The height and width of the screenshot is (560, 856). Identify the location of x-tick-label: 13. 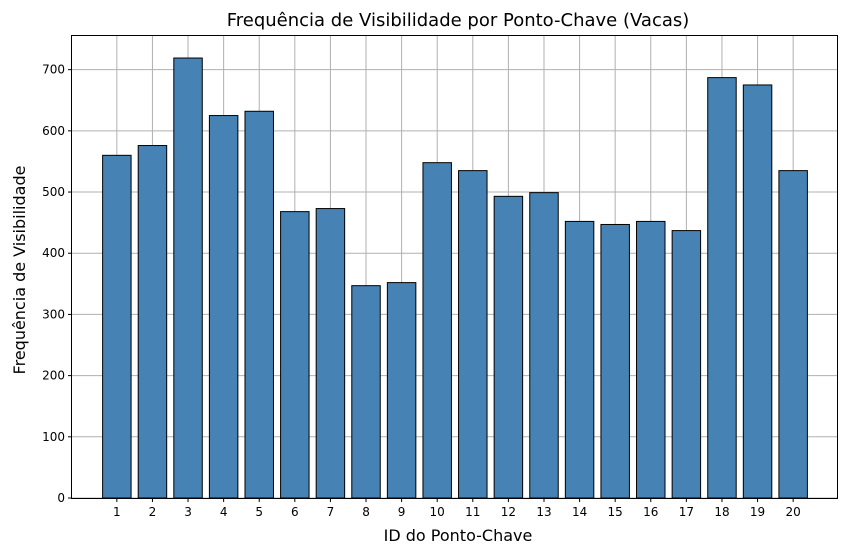
(543, 512).